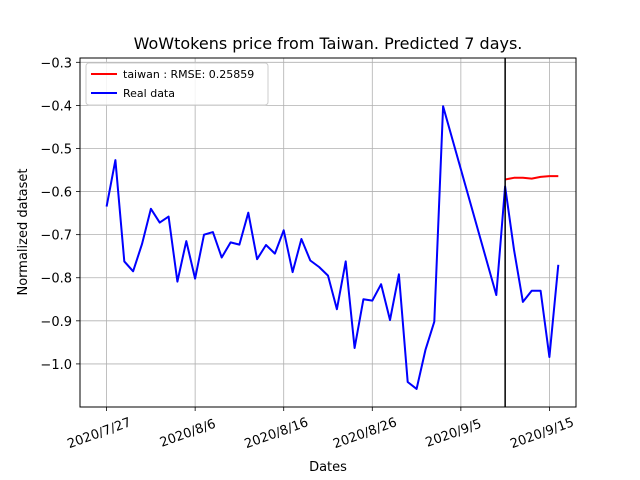  I want to click on legend-label-real-data: Real data, so click(149, 93).